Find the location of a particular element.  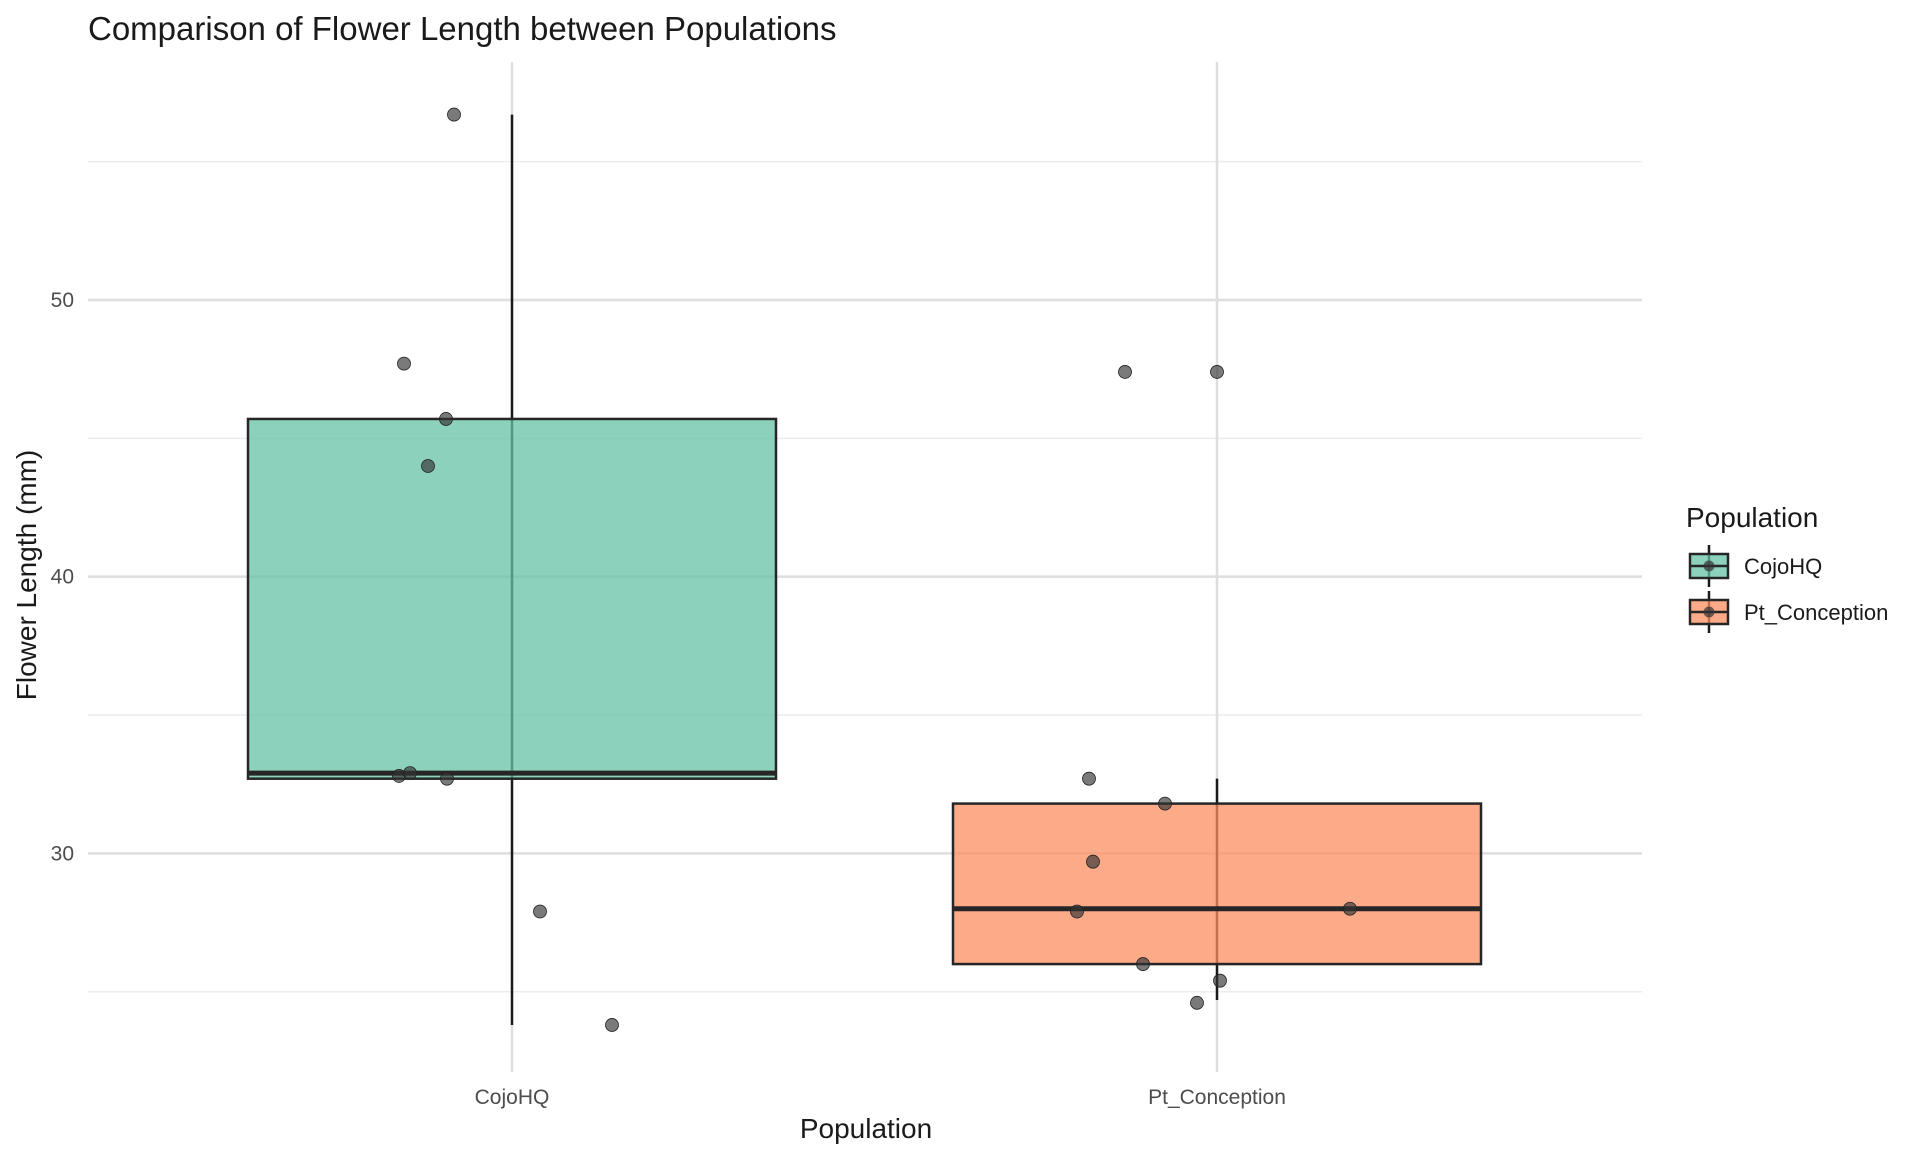

x-axis-title: Population is located at coordinates (866, 1128).